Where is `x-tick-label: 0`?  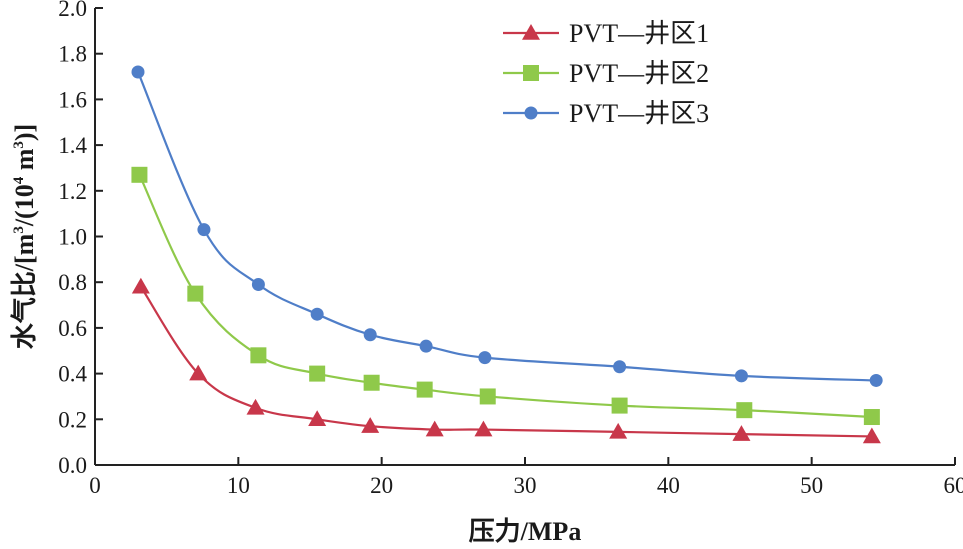
x-tick-label: 0 is located at coordinates (95, 485).